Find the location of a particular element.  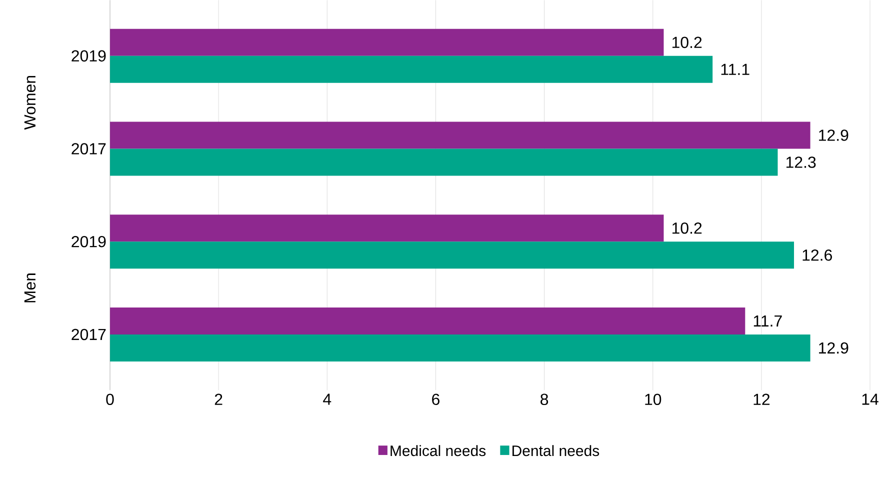

text: Men is located at coordinates (30, 287).